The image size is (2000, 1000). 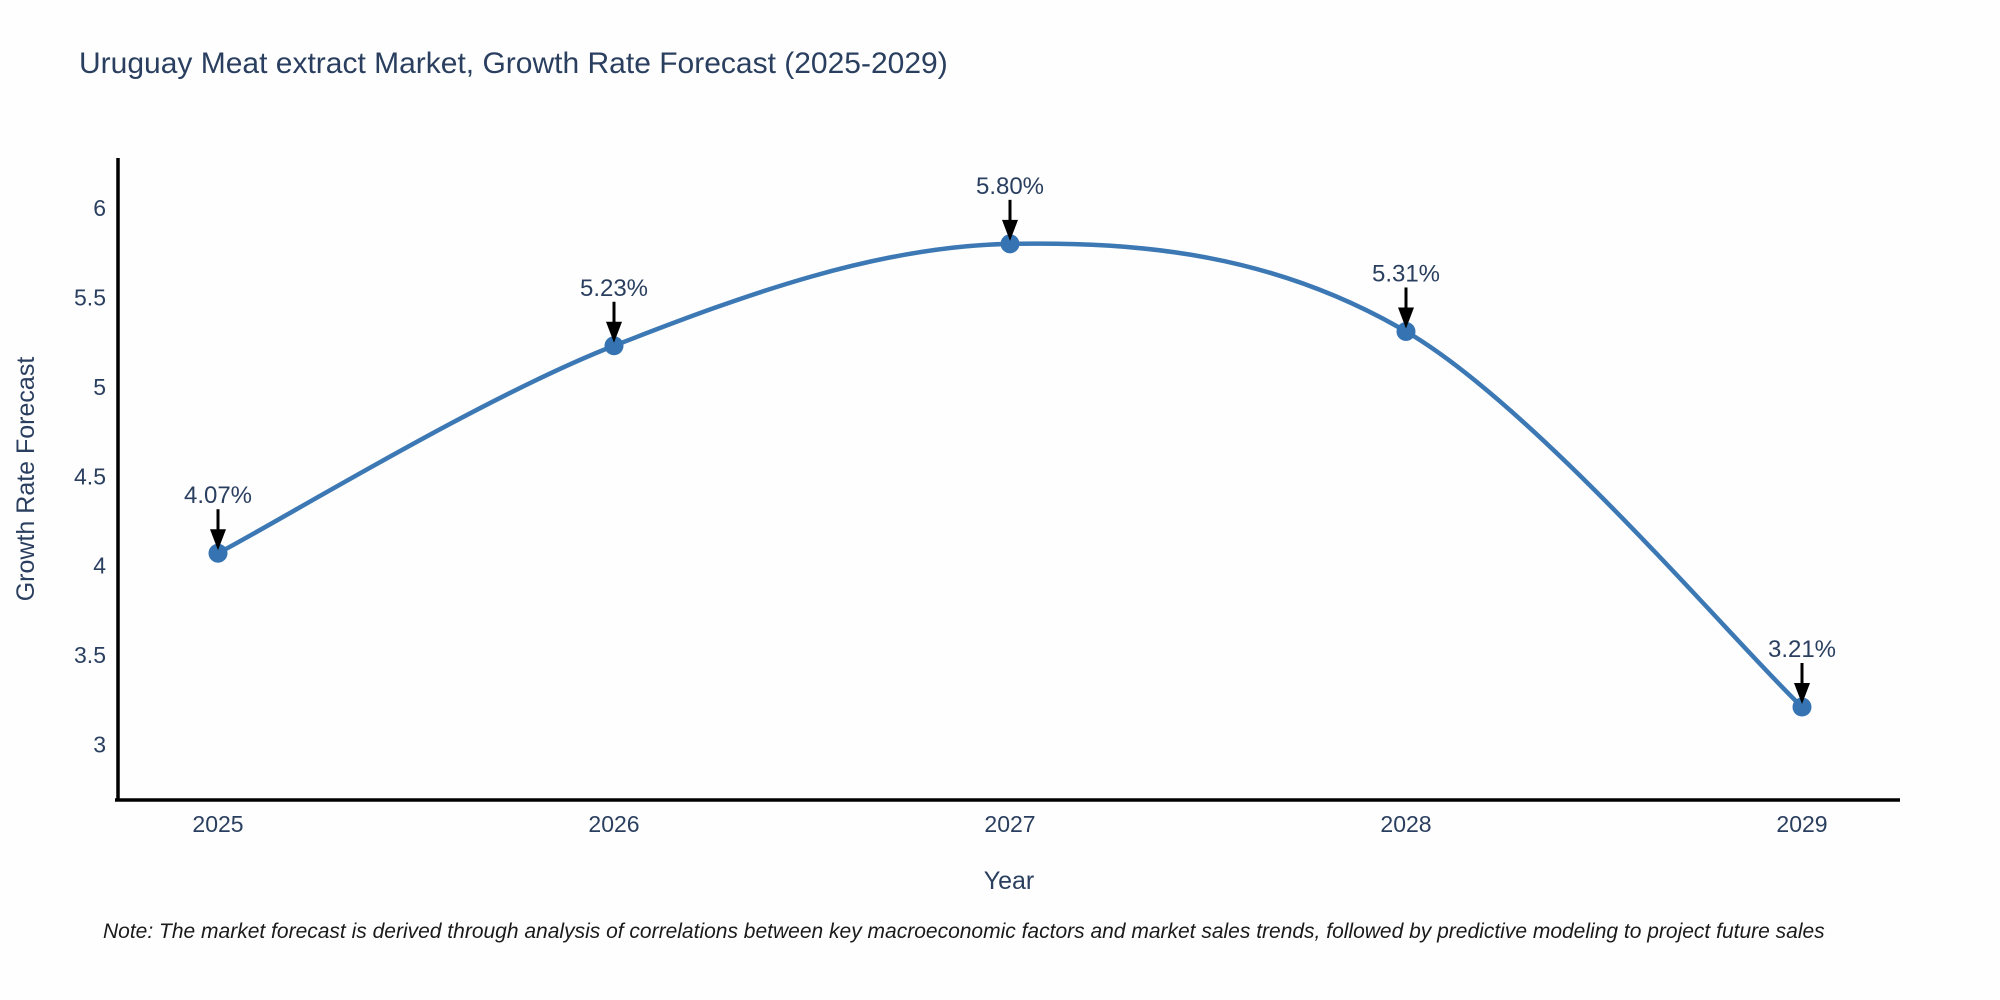 I want to click on y-axis-title: Growth Rate Forecast, so click(x=26, y=479).